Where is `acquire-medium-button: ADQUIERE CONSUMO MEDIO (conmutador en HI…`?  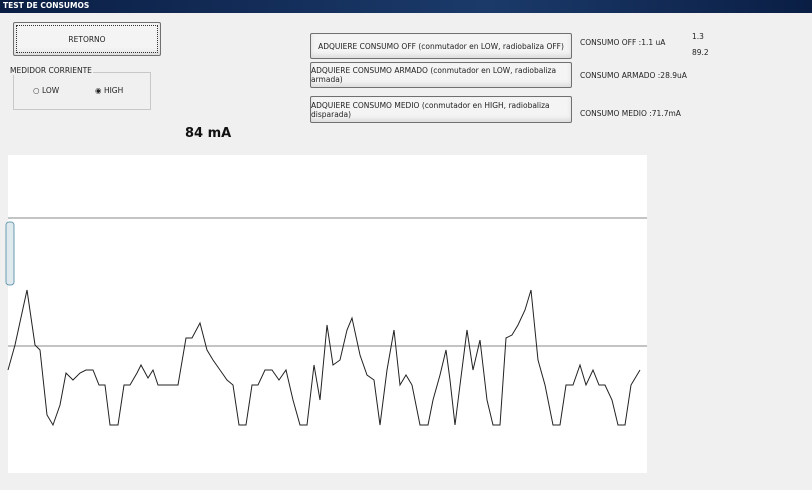
acquire-medium-button: ADQUIERE CONSUMO MEDIO (conmutador en HI… is located at coordinates (441, 109).